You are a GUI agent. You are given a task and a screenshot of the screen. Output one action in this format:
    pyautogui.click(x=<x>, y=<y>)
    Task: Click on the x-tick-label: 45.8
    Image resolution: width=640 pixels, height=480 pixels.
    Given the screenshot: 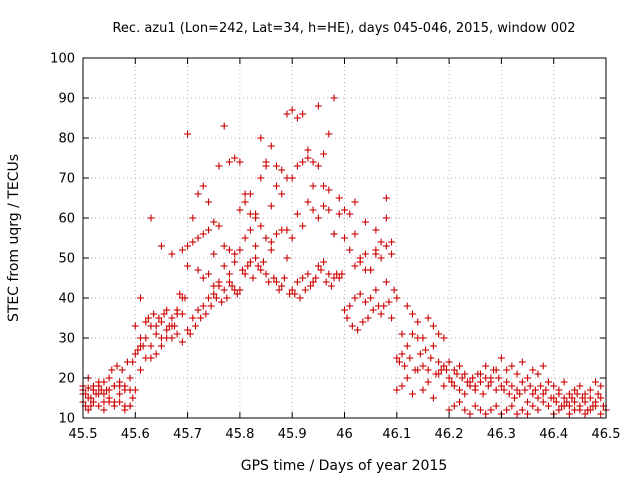 What is the action you would take?
    pyautogui.click(x=239, y=434)
    